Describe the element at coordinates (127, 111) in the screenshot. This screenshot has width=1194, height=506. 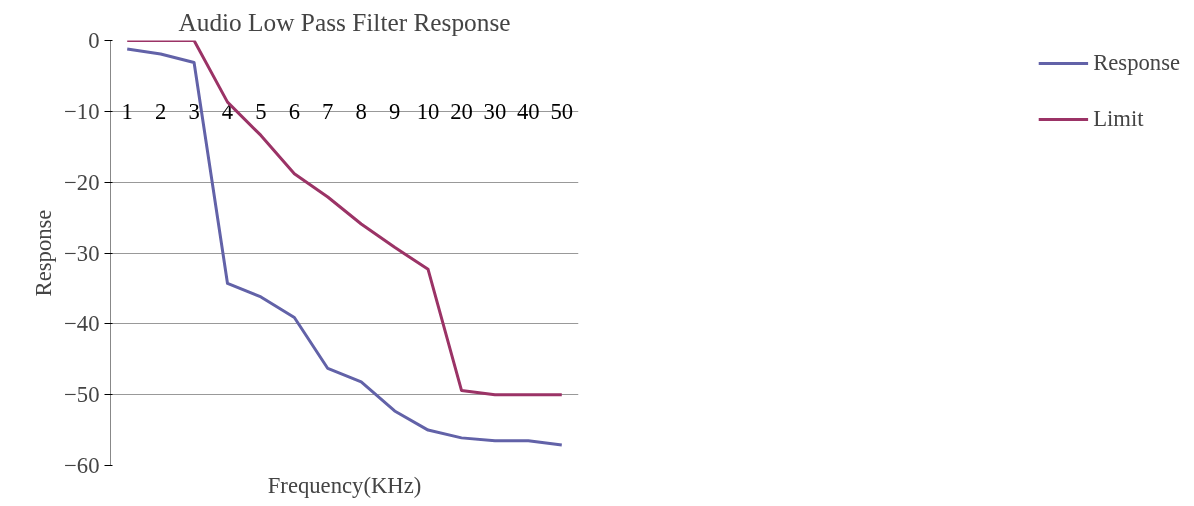
I see `x-tick-label: 1` at that location.